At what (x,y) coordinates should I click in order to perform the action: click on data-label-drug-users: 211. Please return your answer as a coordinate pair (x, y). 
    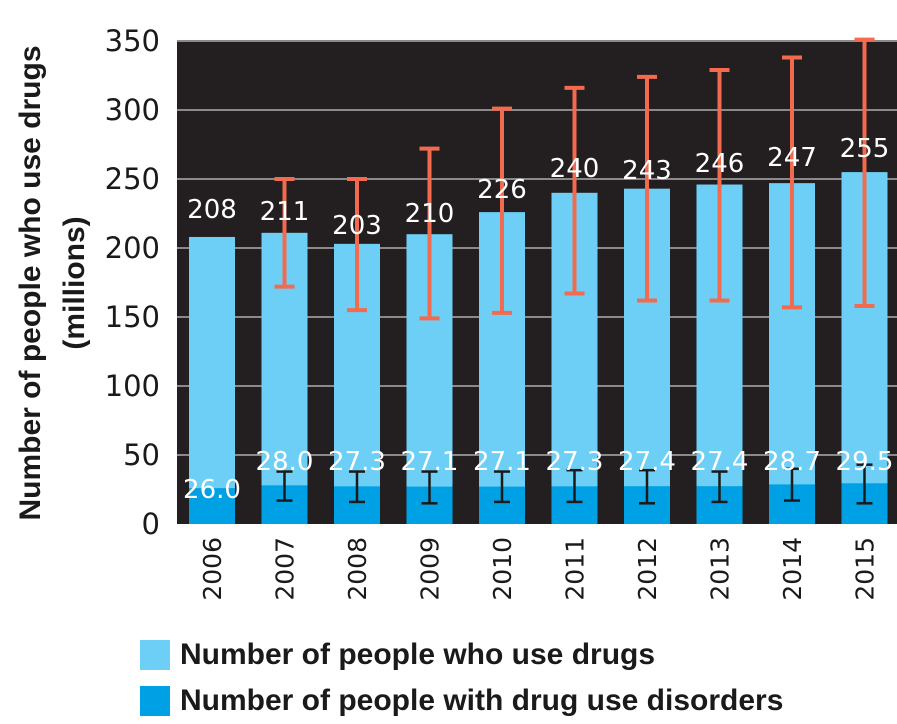
    Looking at the image, I should click on (285, 212).